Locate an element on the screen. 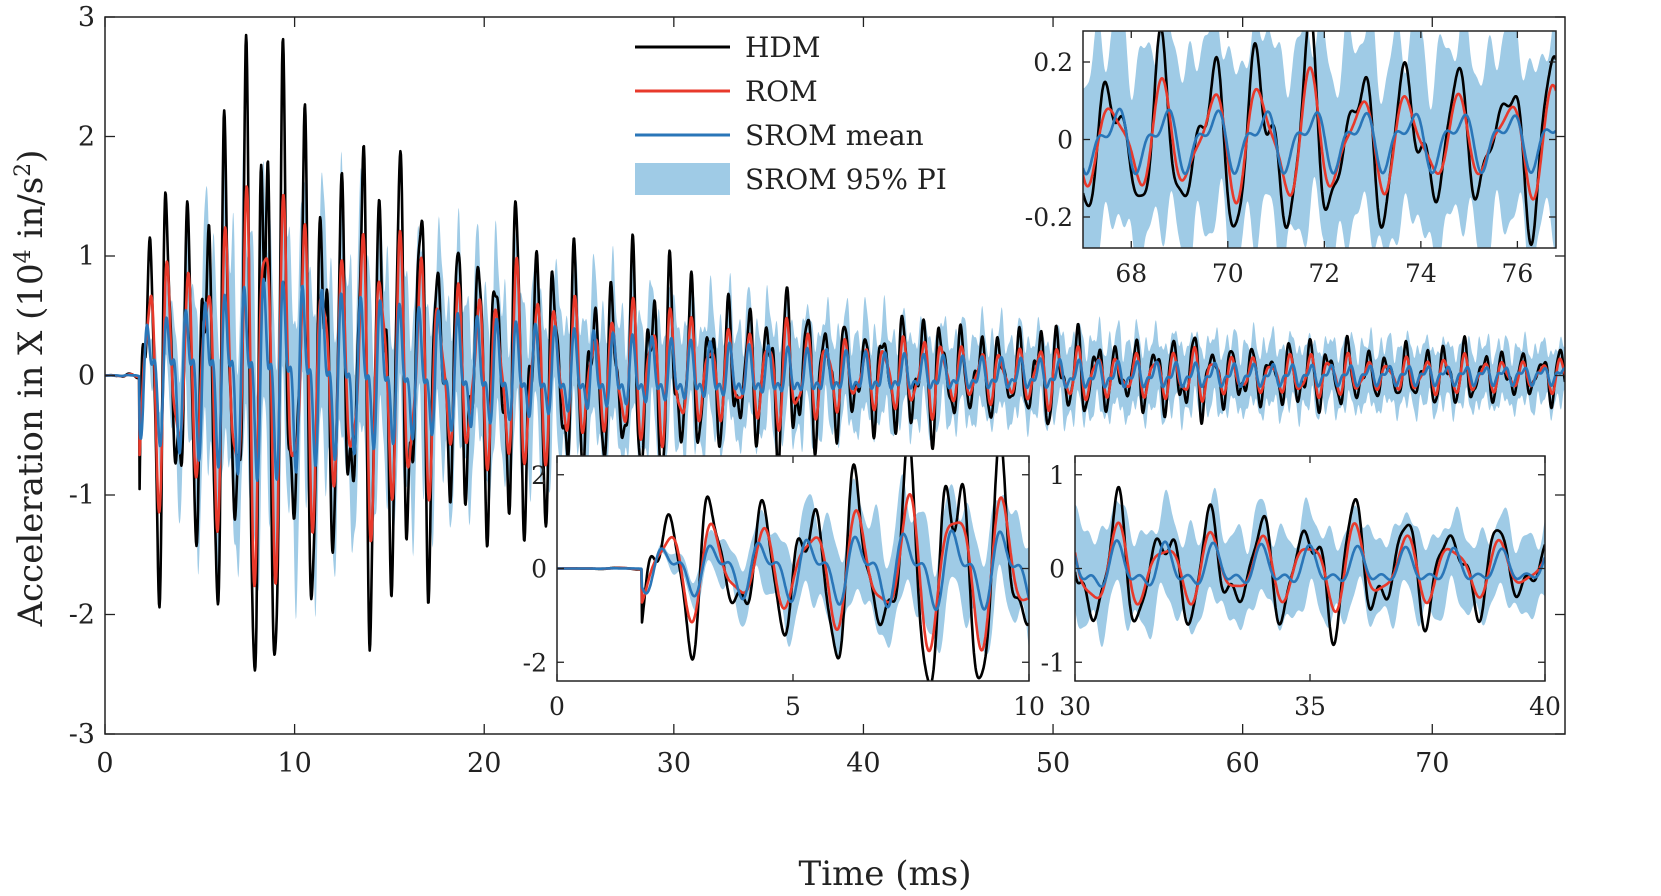  y-tick-label: -3 is located at coordinates (82, 734).